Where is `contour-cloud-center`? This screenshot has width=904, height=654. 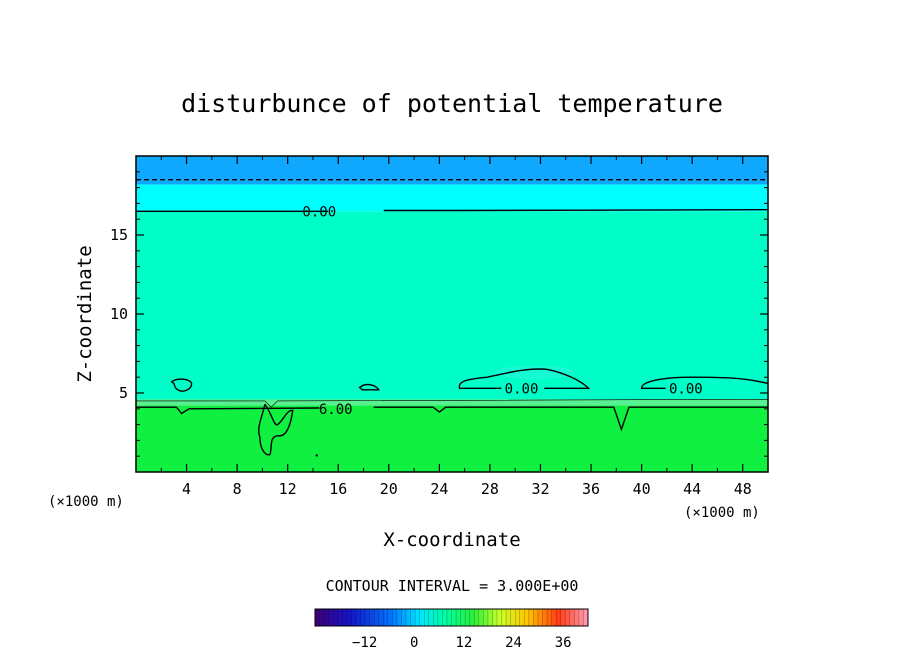
contour-cloud-center is located at coordinates (524, 378).